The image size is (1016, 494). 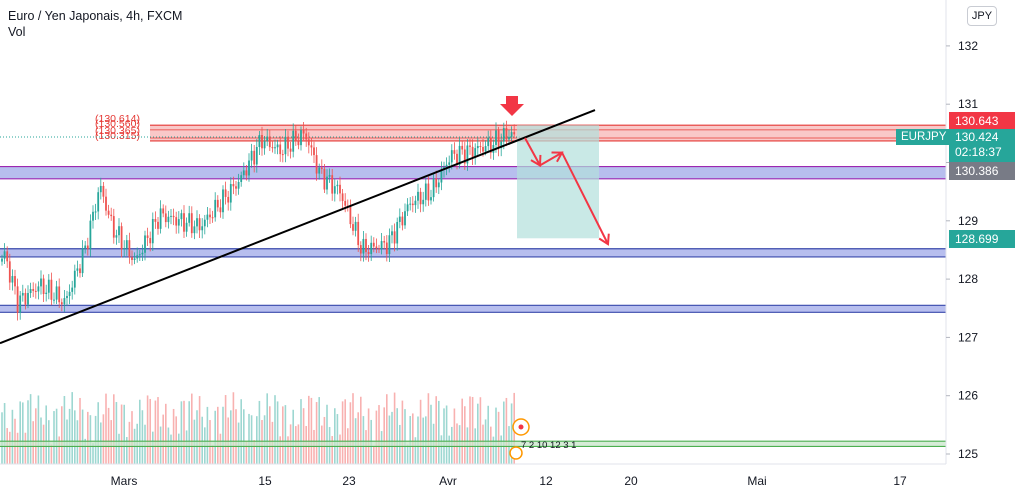 I want to click on time-tick-label: 15, so click(x=265, y=481).